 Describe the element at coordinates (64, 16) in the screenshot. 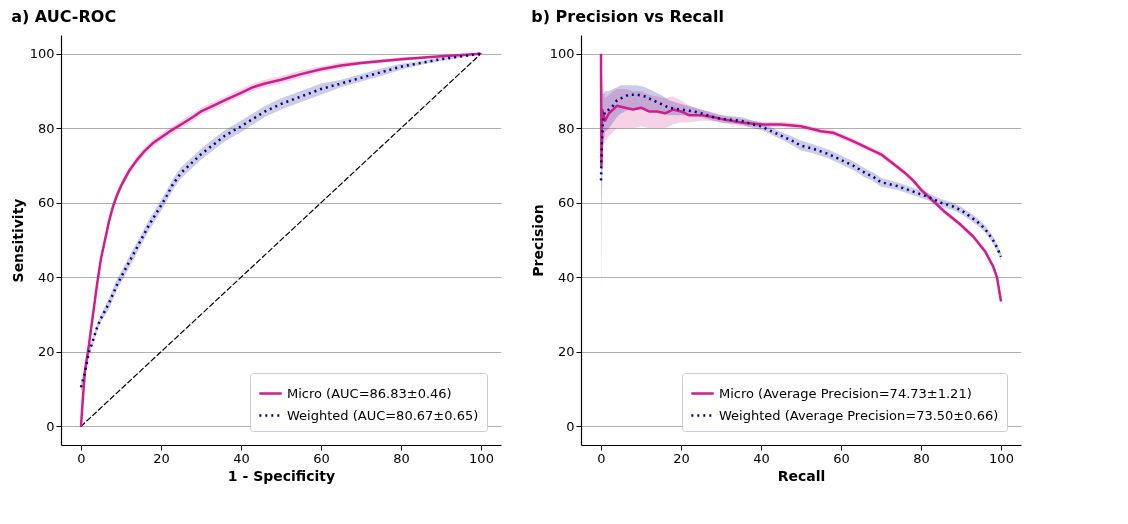

I see `chart-title: a) AUC-ROC` at that location.